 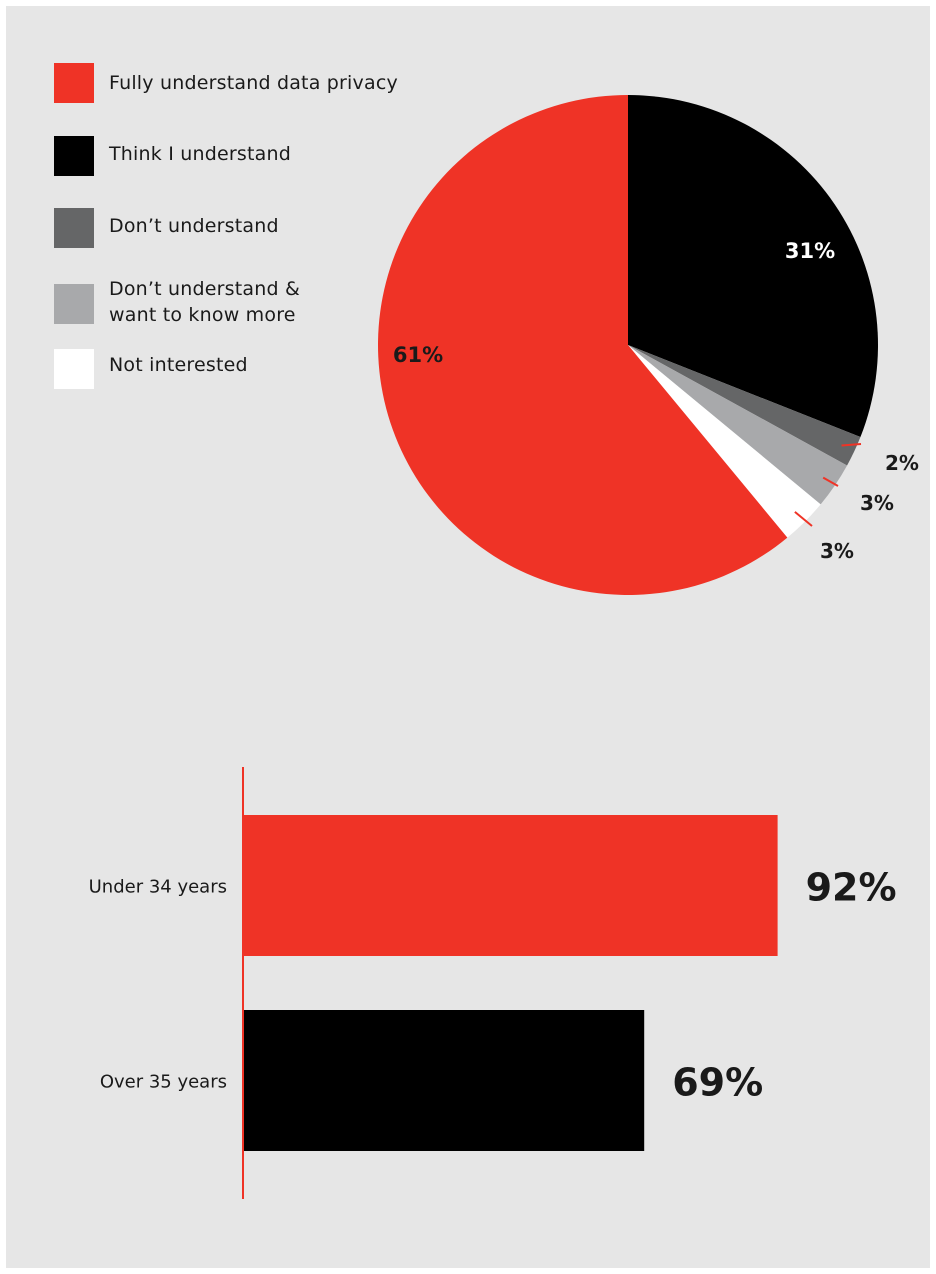 I want to click on legend-label: Don’t understand & want to know more, so click(x=205, y=302).